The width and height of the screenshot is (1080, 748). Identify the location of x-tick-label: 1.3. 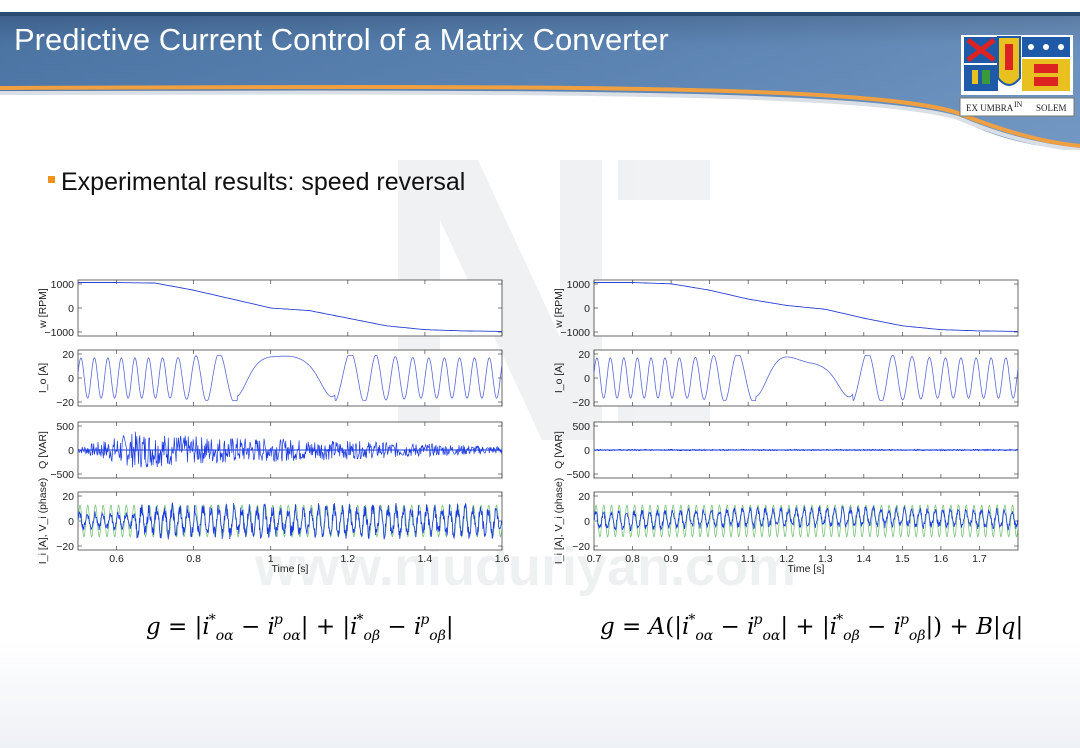
(825, 559).